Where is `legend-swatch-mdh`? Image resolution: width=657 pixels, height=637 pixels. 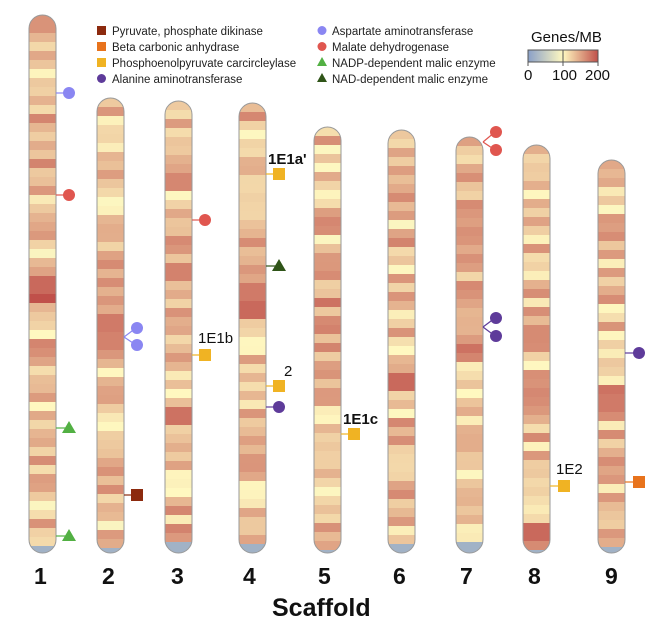 legend-swatch-mdh is located at coordinates (322, 46).